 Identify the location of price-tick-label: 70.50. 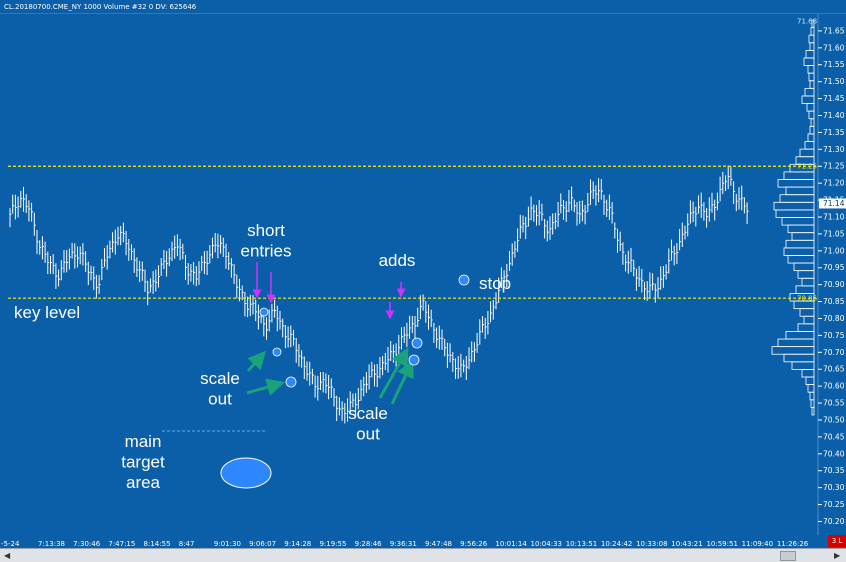
(834, 419).